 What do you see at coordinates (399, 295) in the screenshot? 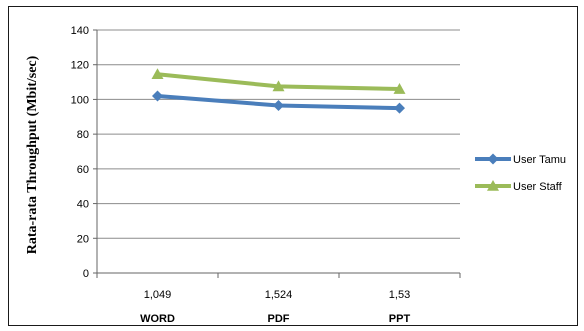
I see `x-tick-label: 1,53` at bounding box center [399, 295].